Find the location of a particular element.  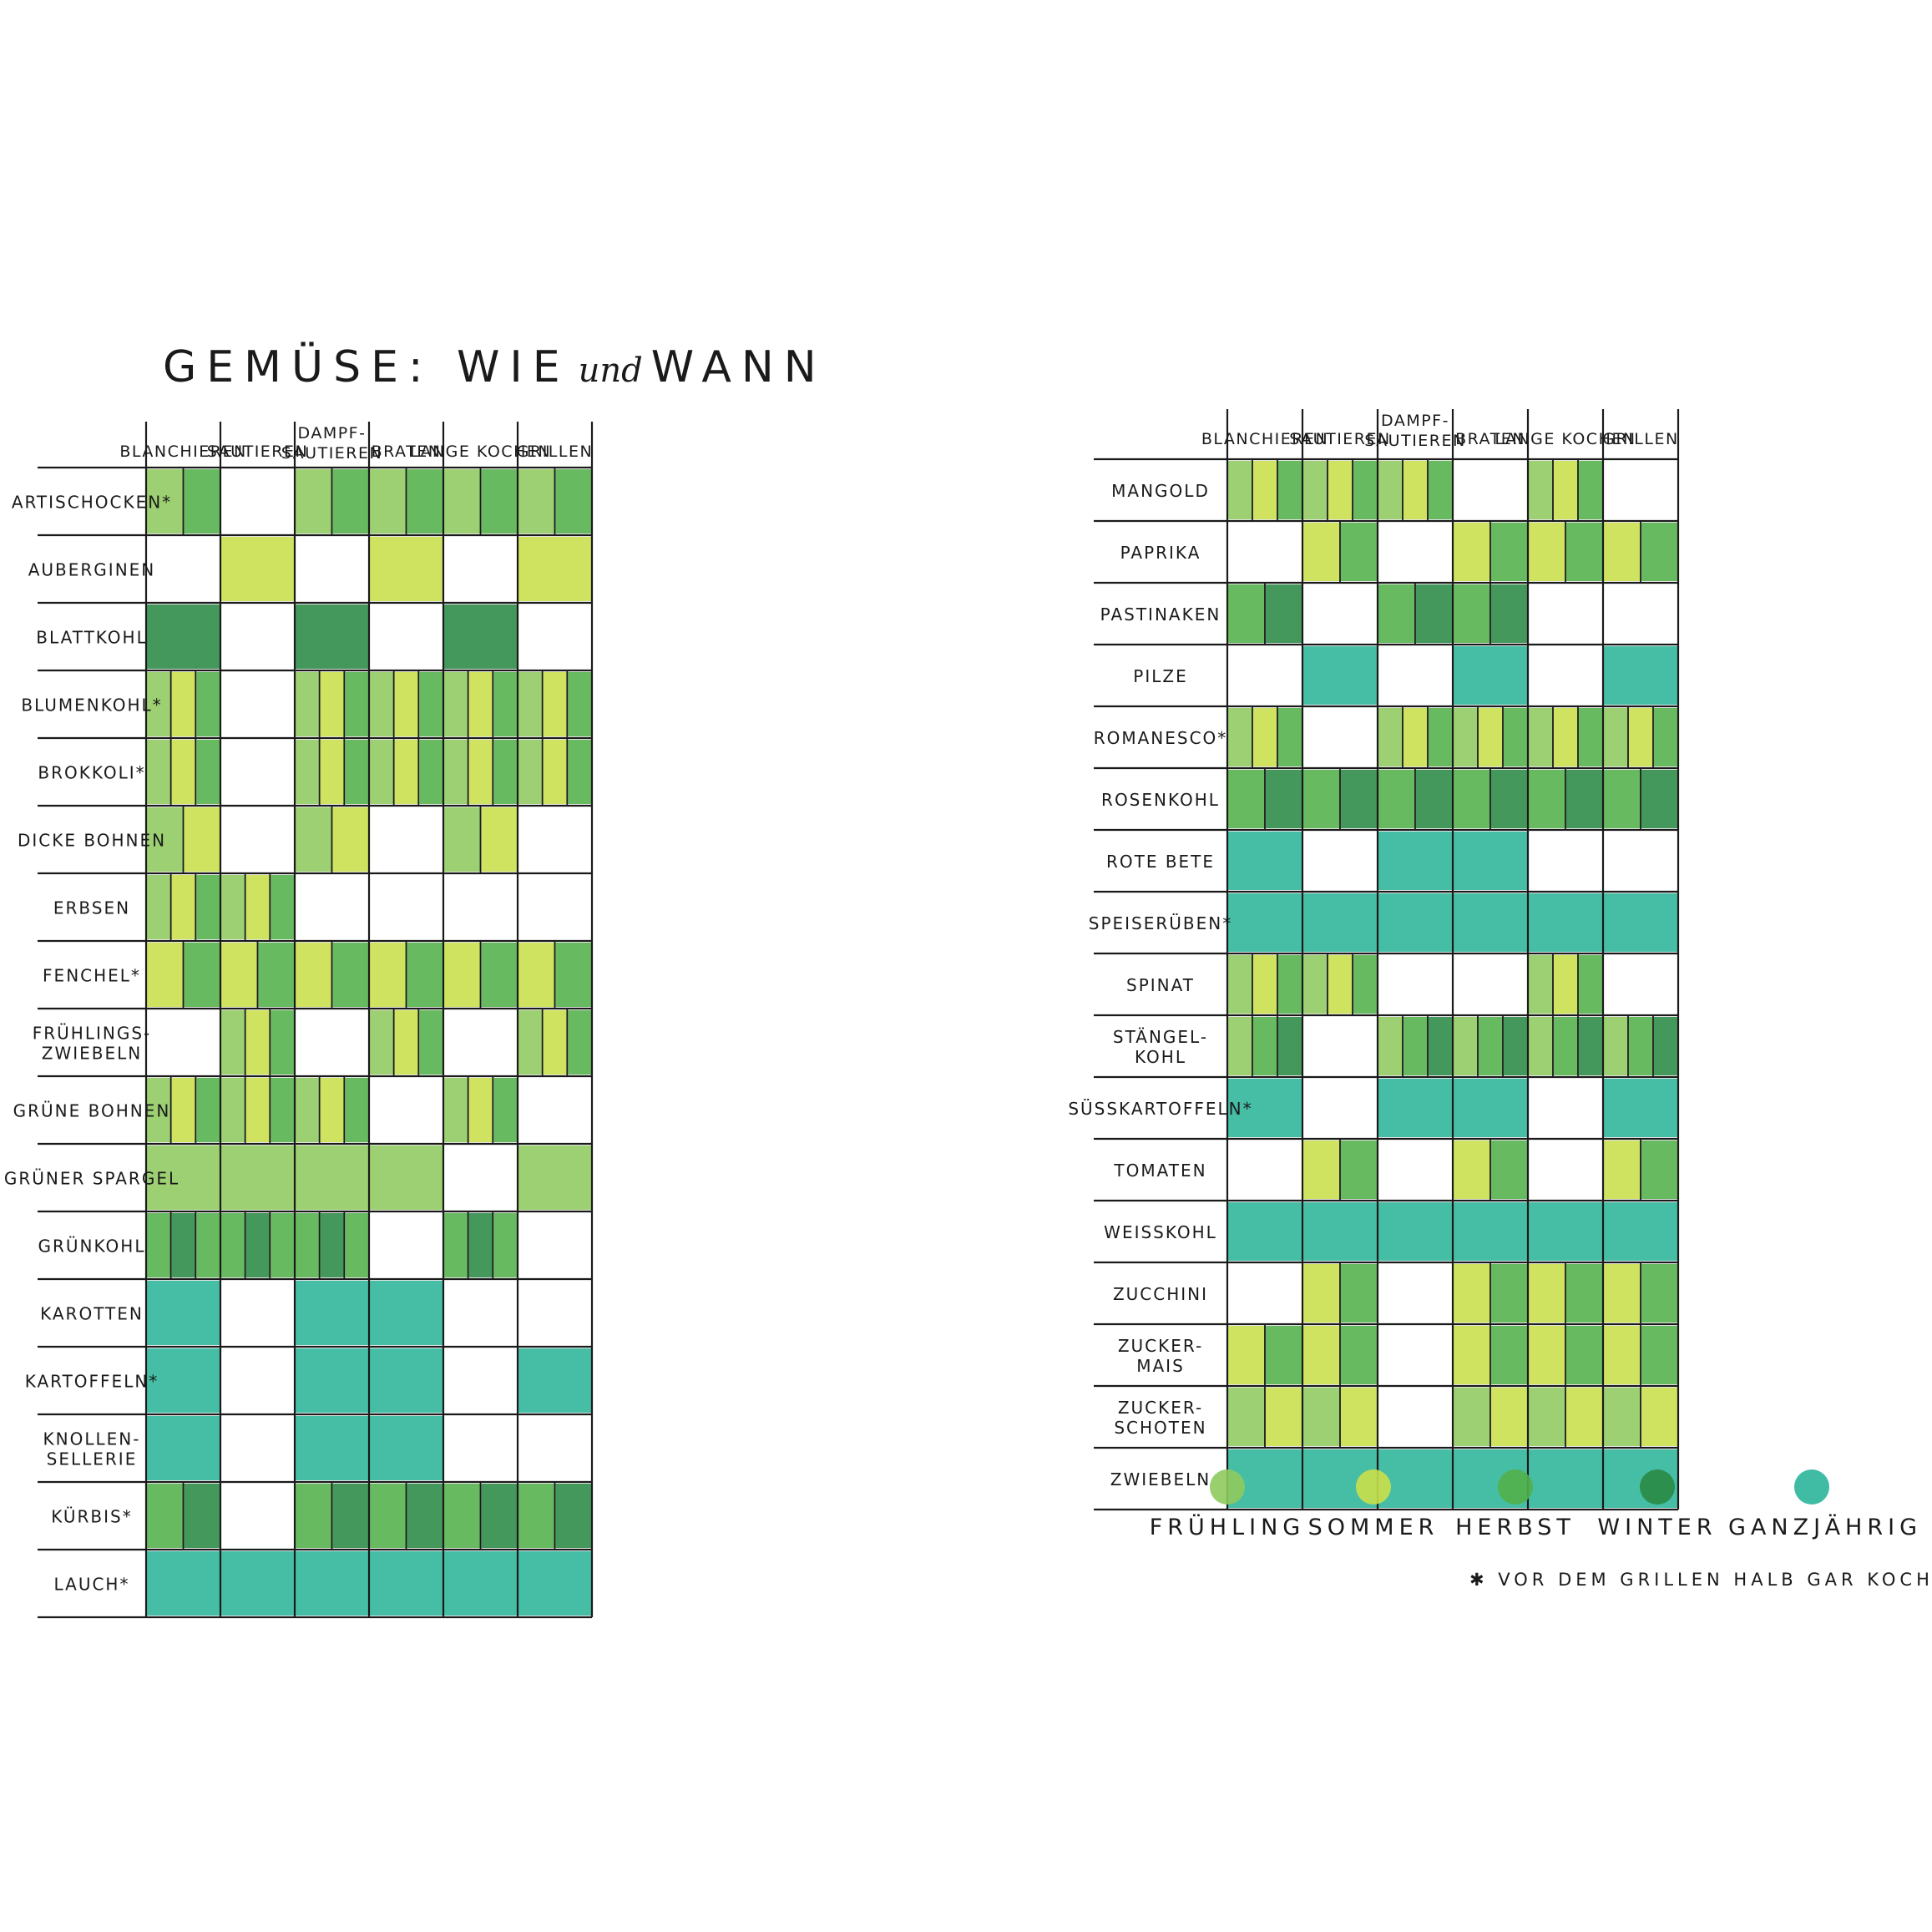

title-und: und is located at coordinates (610, 371).